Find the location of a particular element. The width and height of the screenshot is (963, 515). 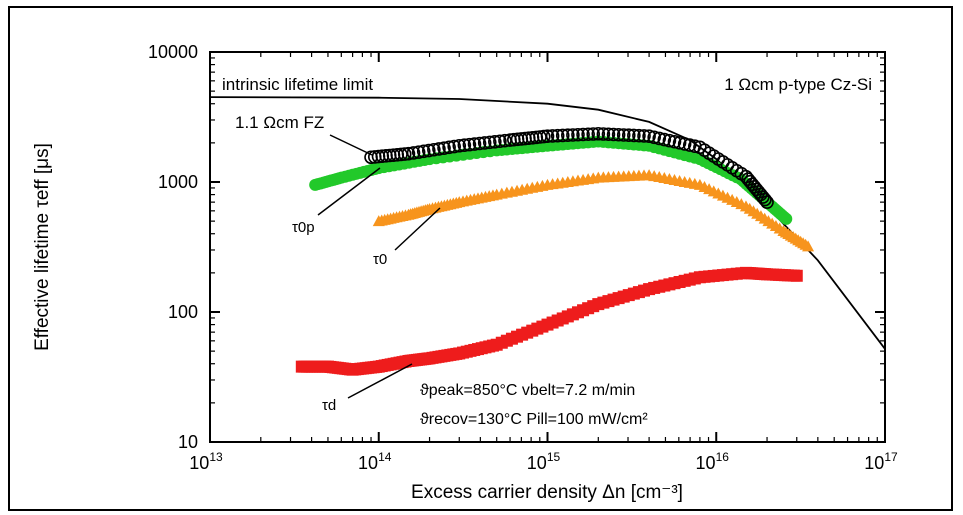

x-axis-label: Excess carrier density Δn [cm⁻³] is located at coordinates (547, 492).